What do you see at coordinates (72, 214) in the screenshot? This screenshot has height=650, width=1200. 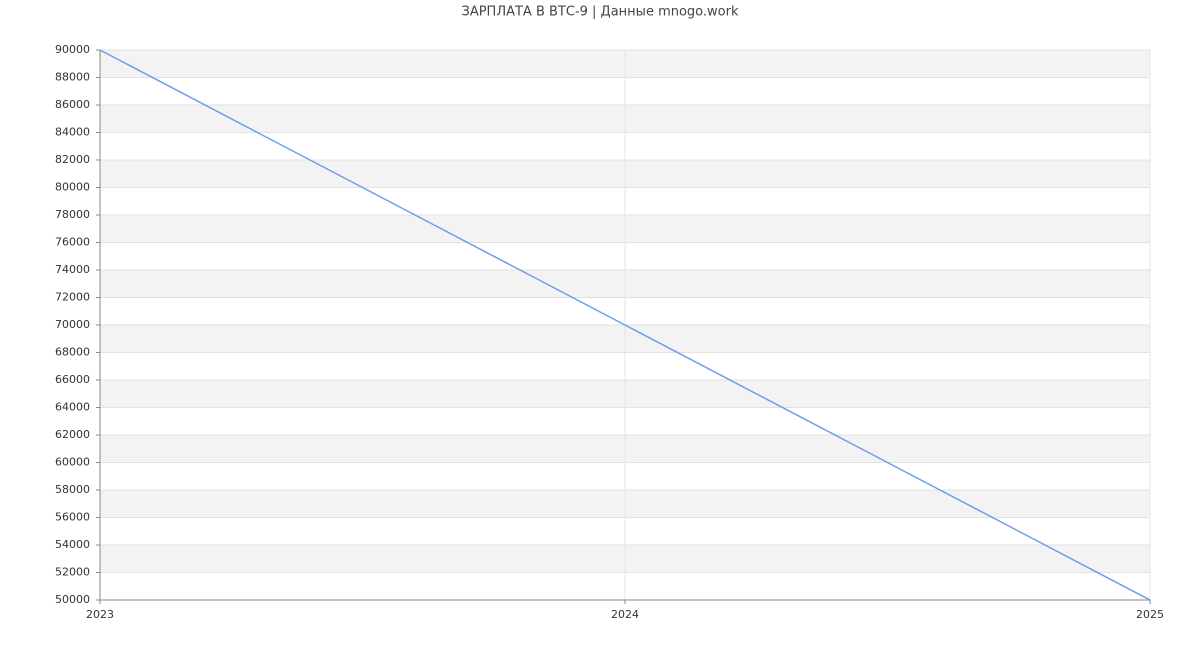 I see `y-tick-label: 78000` at bounding box center [72, 214].